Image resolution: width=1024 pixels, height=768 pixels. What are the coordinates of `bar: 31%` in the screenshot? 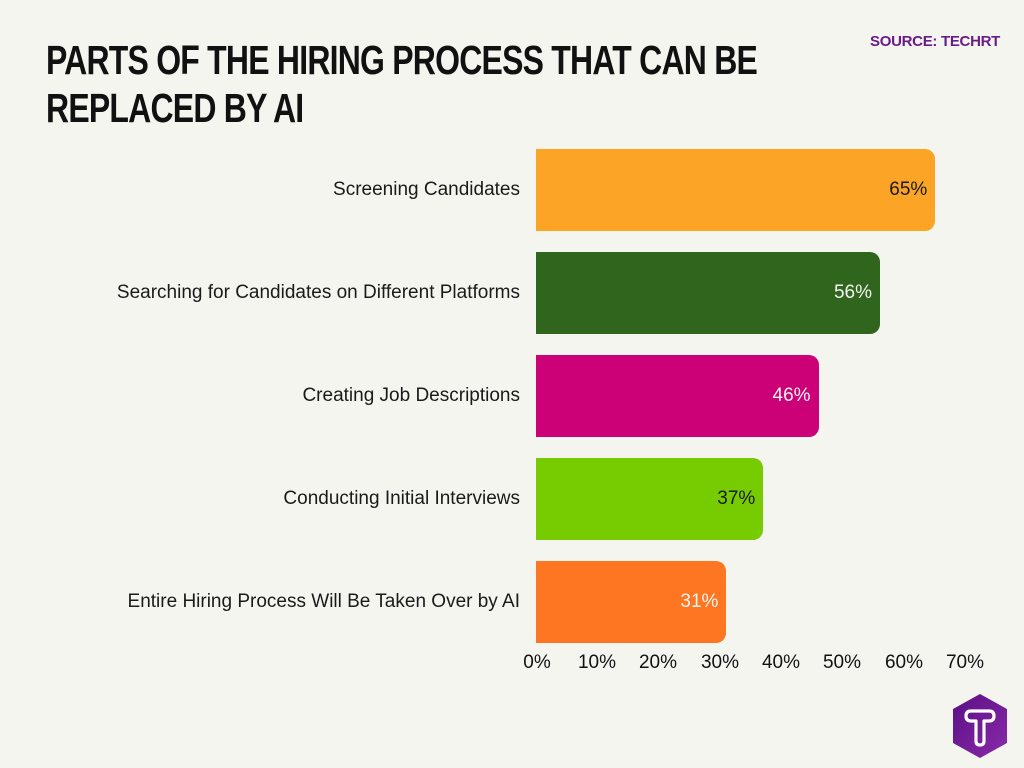 It's located at (631, 602).